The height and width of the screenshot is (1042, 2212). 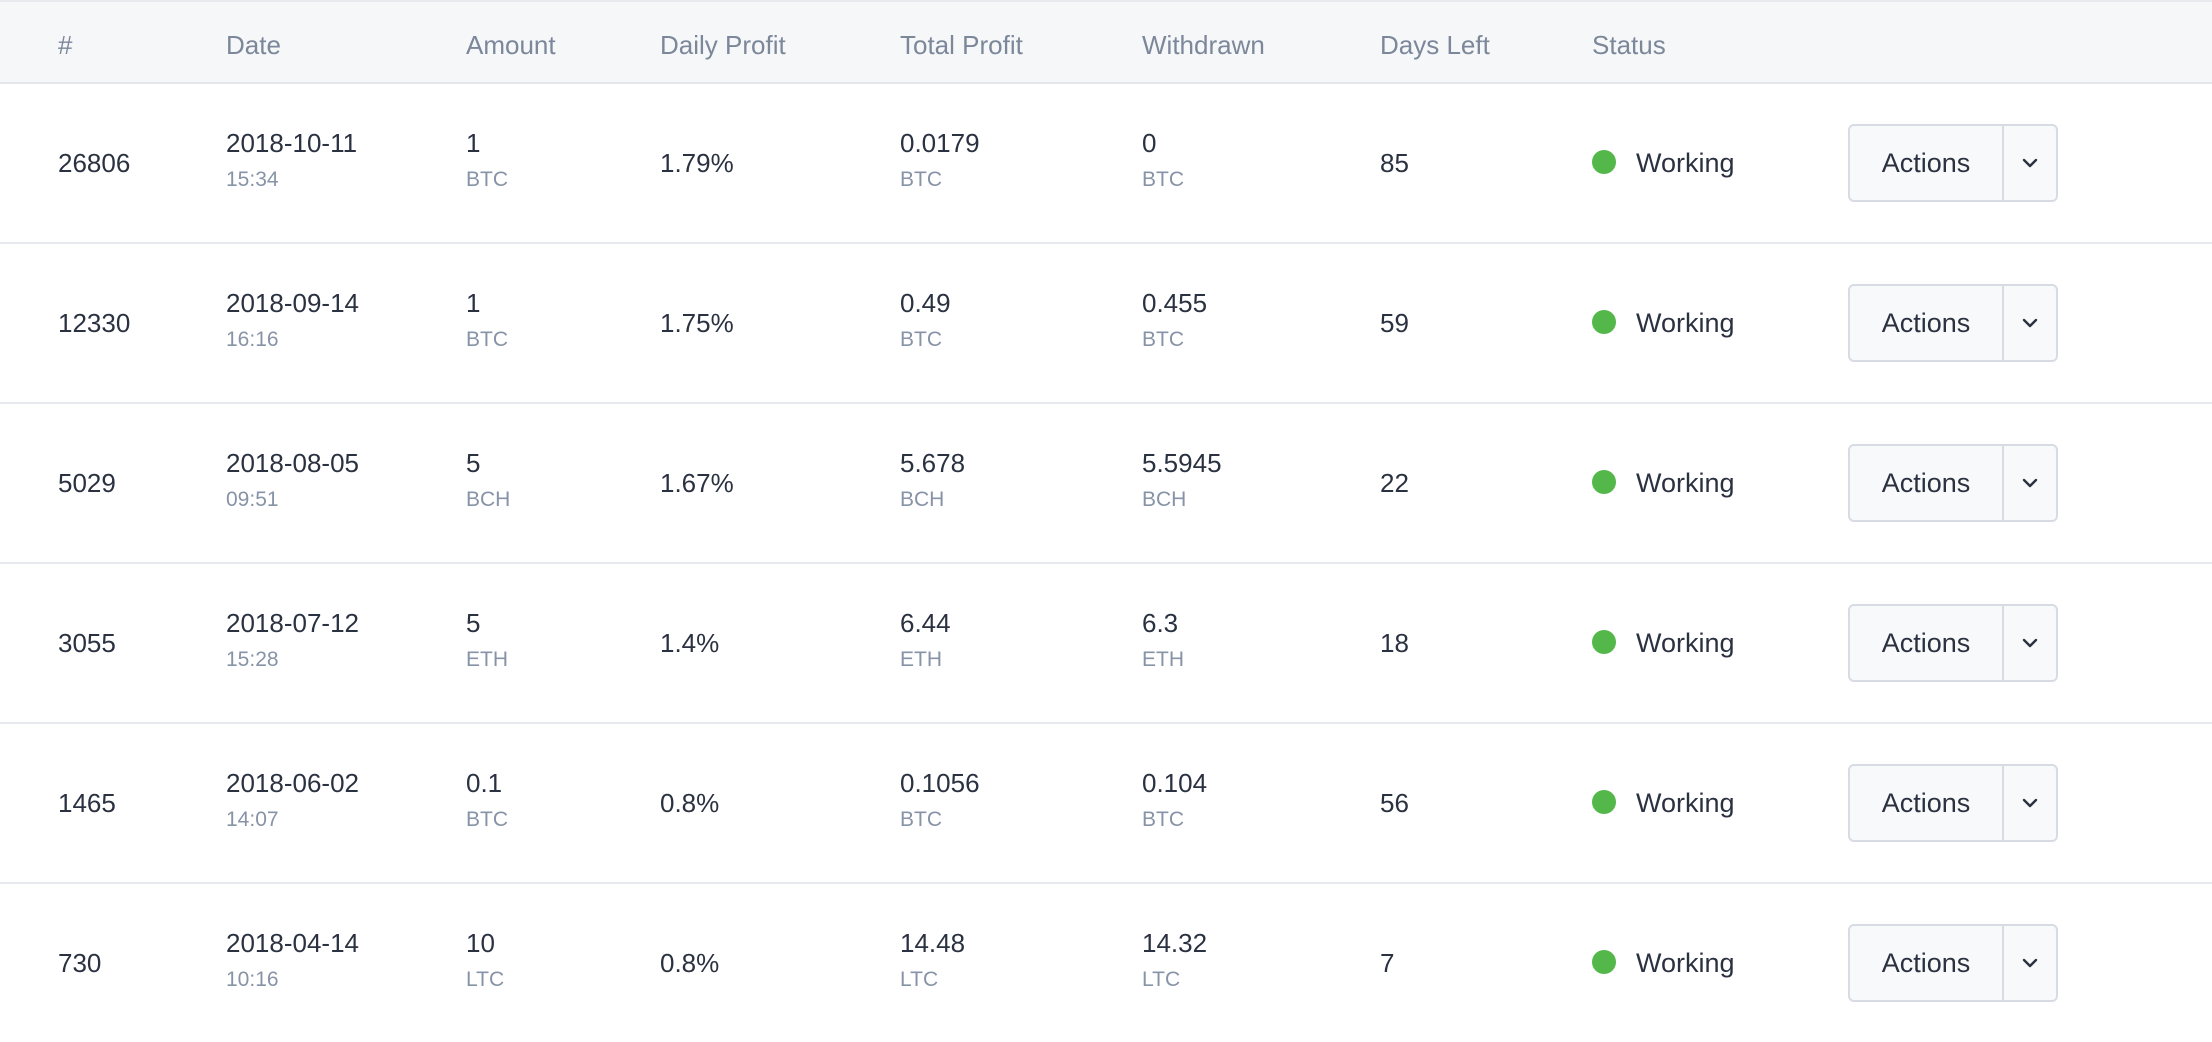 What do you see at coordinates (252, 499) in the screenshot?
I see `row-time: 09:51` at bounding box center [252, 499].